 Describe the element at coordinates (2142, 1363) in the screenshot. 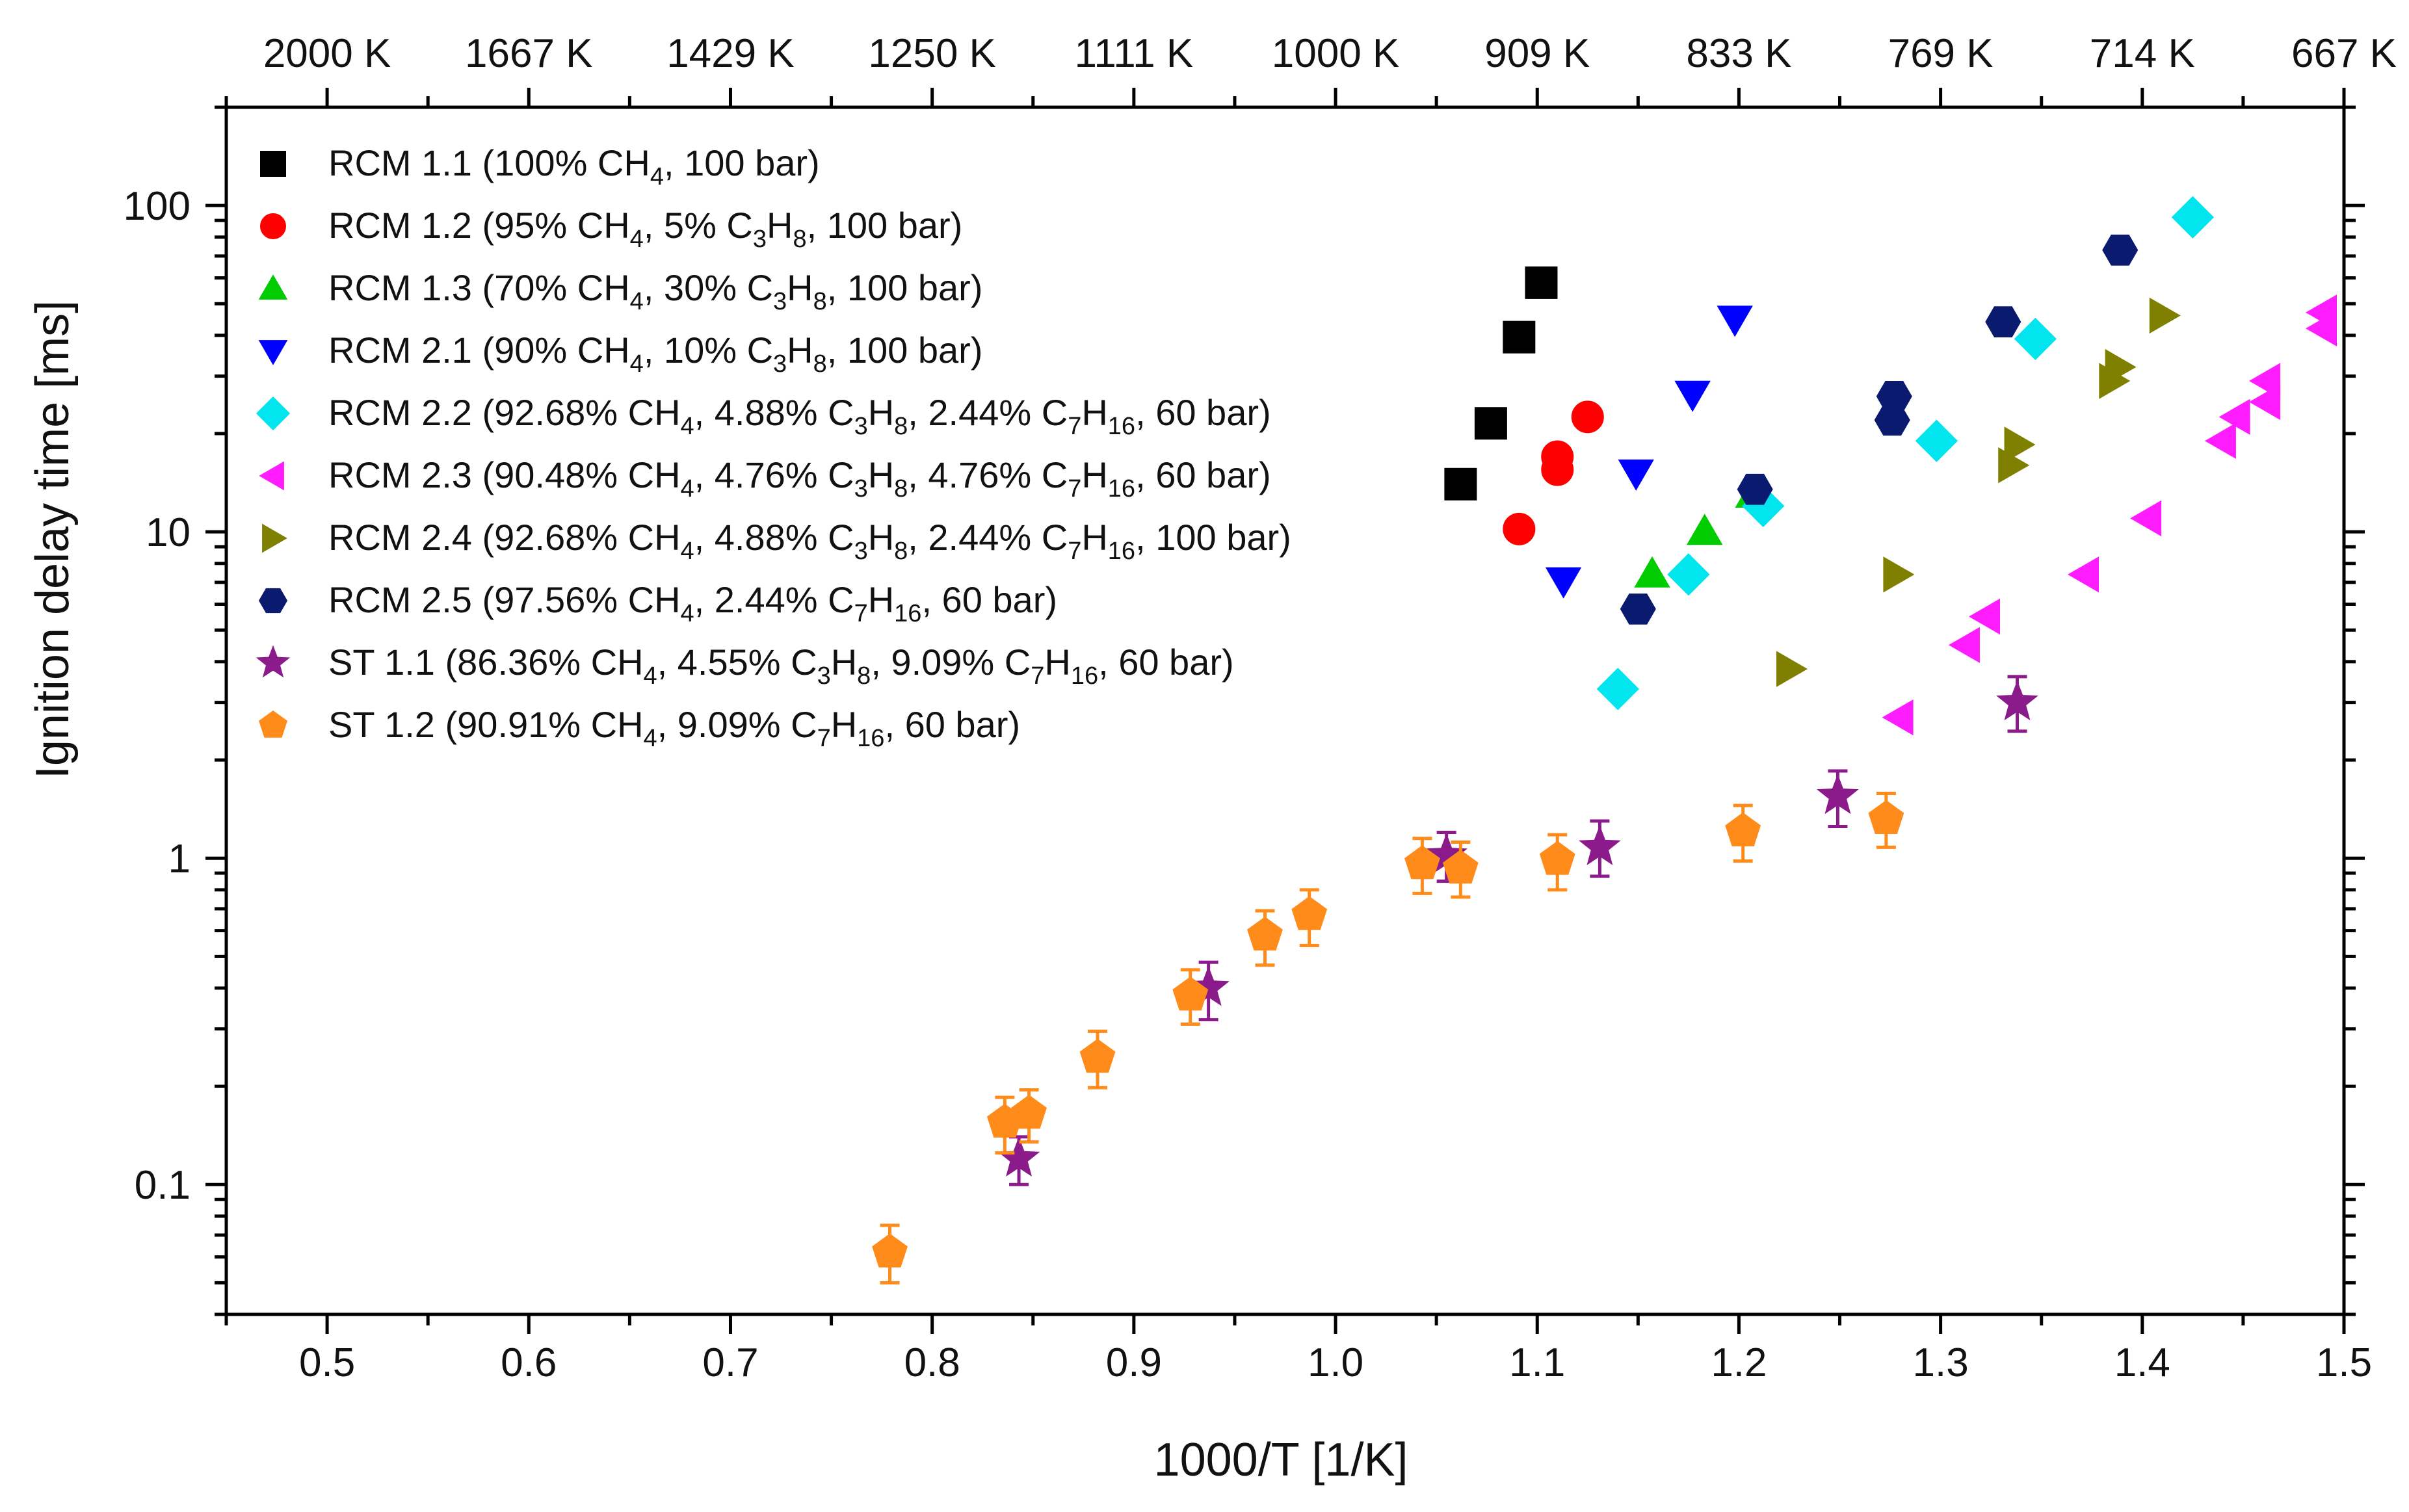

I see `x-tick-label: 1.4` at that location.